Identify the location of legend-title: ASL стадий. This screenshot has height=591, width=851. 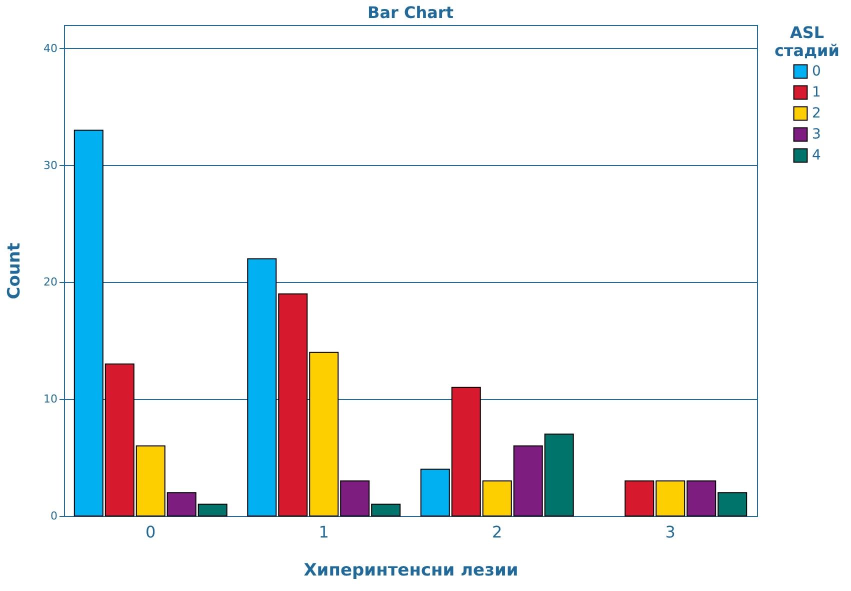
(807, 41).